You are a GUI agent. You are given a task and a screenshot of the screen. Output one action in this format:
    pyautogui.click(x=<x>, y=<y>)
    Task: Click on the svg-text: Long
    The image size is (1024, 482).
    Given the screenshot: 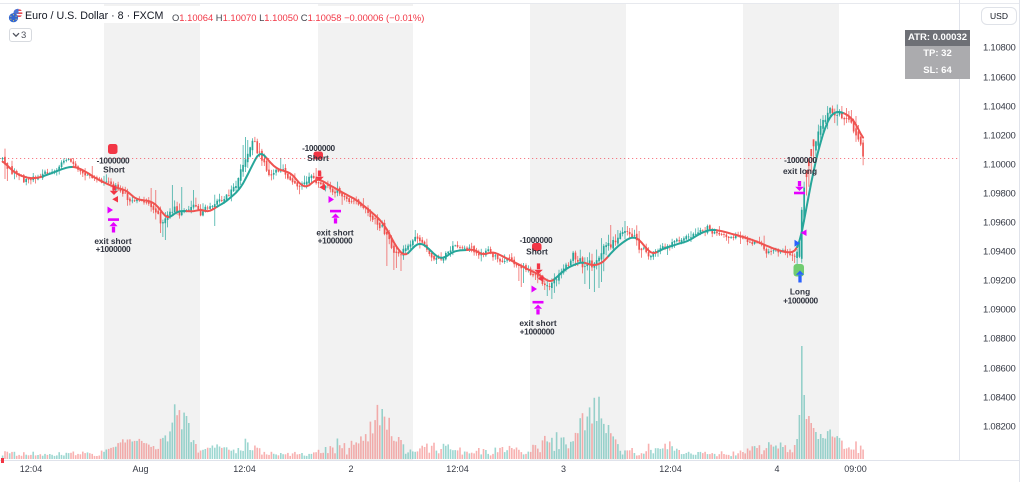 What is the action you would take?
    pyautogui.click(x=800, y=292)
    